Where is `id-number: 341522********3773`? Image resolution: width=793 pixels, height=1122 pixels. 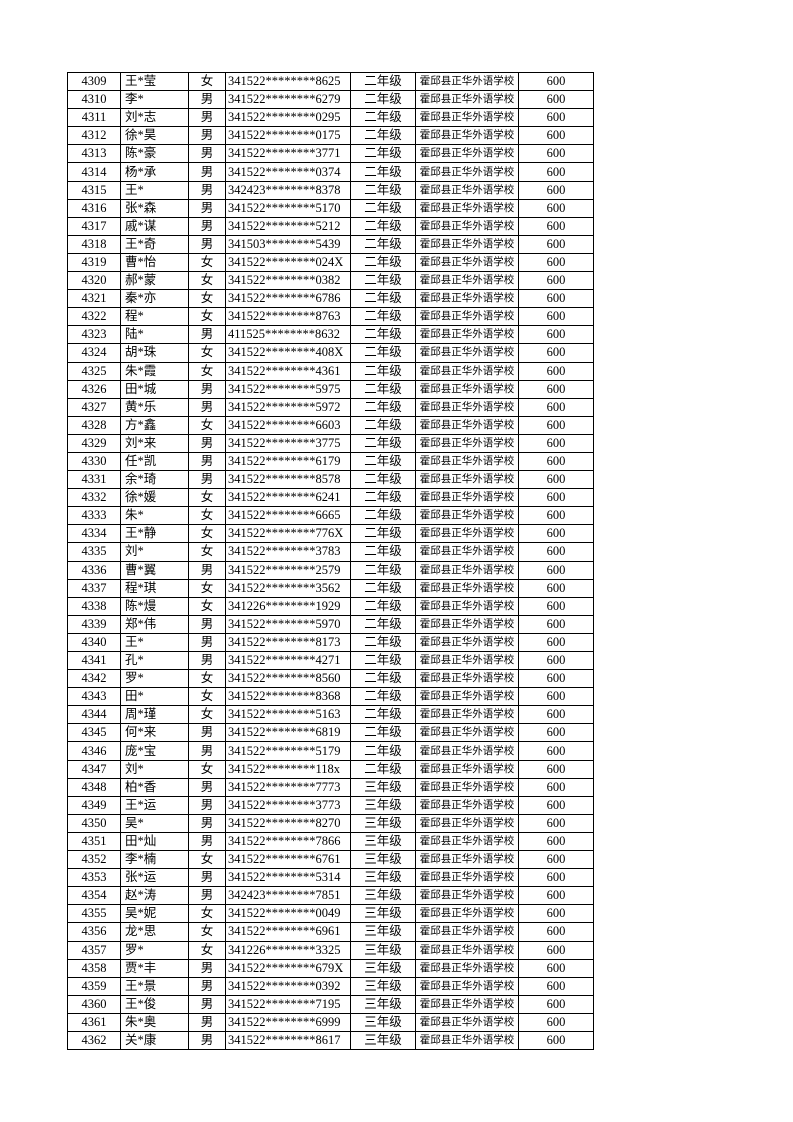
id-number: 341522********3773 is located at coordinates (288, 805).